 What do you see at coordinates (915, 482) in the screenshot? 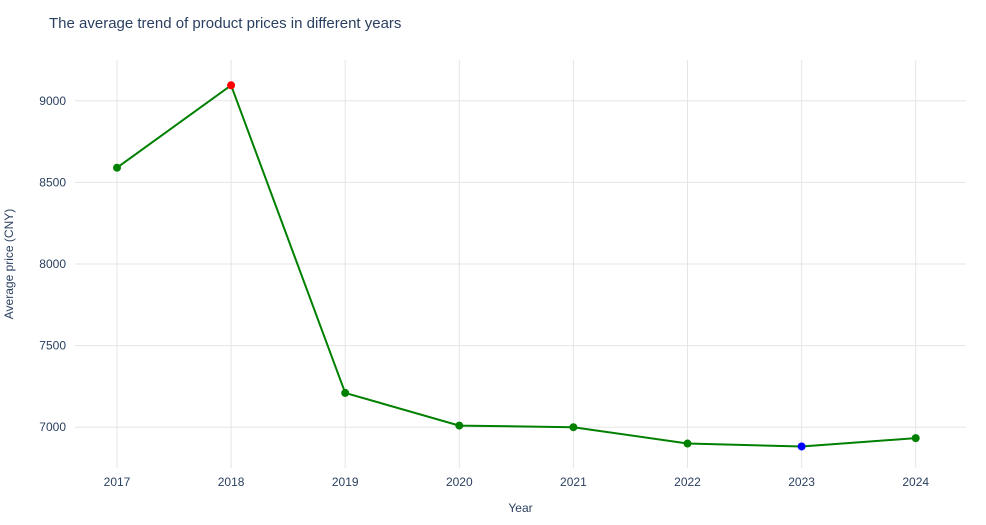
I see `x-tick-label: 2024` at bounding box center [915, 482].